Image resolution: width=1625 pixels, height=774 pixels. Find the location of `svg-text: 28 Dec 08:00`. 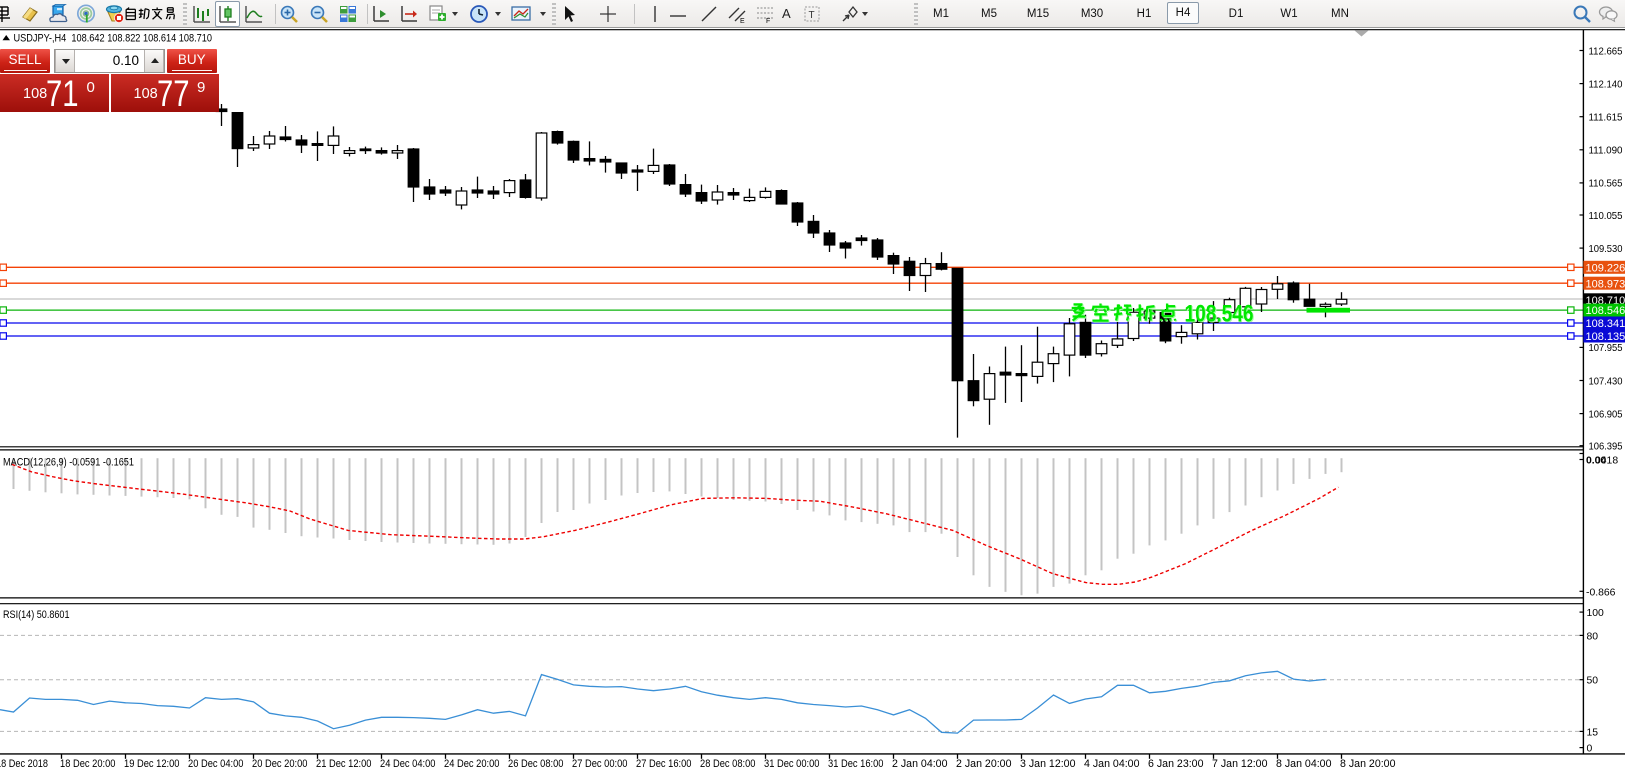

svg-text: 28 Dec 08:00 is located at coordinates (728, 764).